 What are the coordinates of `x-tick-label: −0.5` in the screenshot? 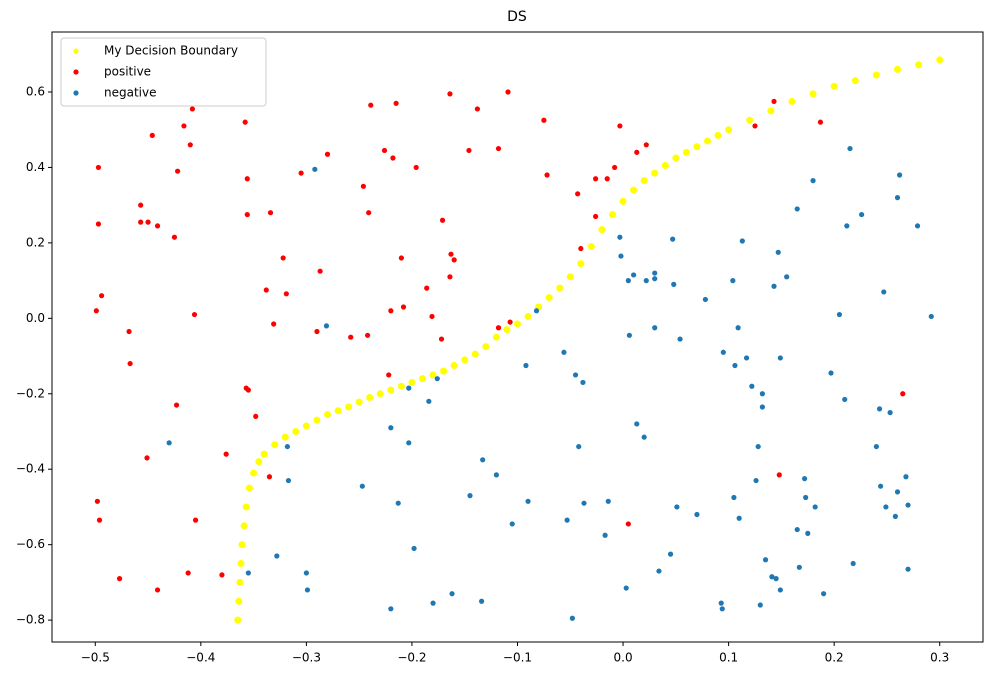 It's located at (95, 658).